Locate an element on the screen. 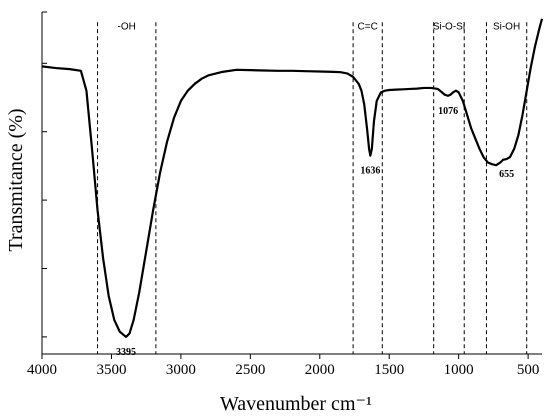  peak-label: 655 is located at coordinates (506, 174).